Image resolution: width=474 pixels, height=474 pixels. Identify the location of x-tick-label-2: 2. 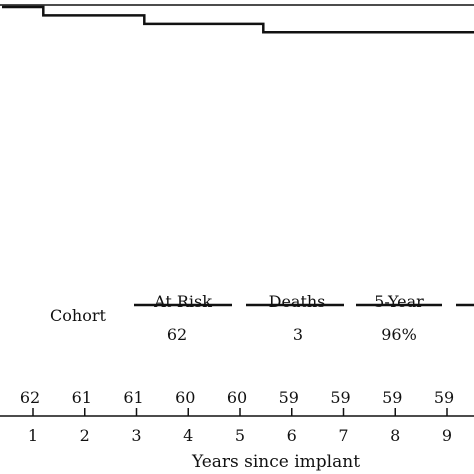
(85, 435).